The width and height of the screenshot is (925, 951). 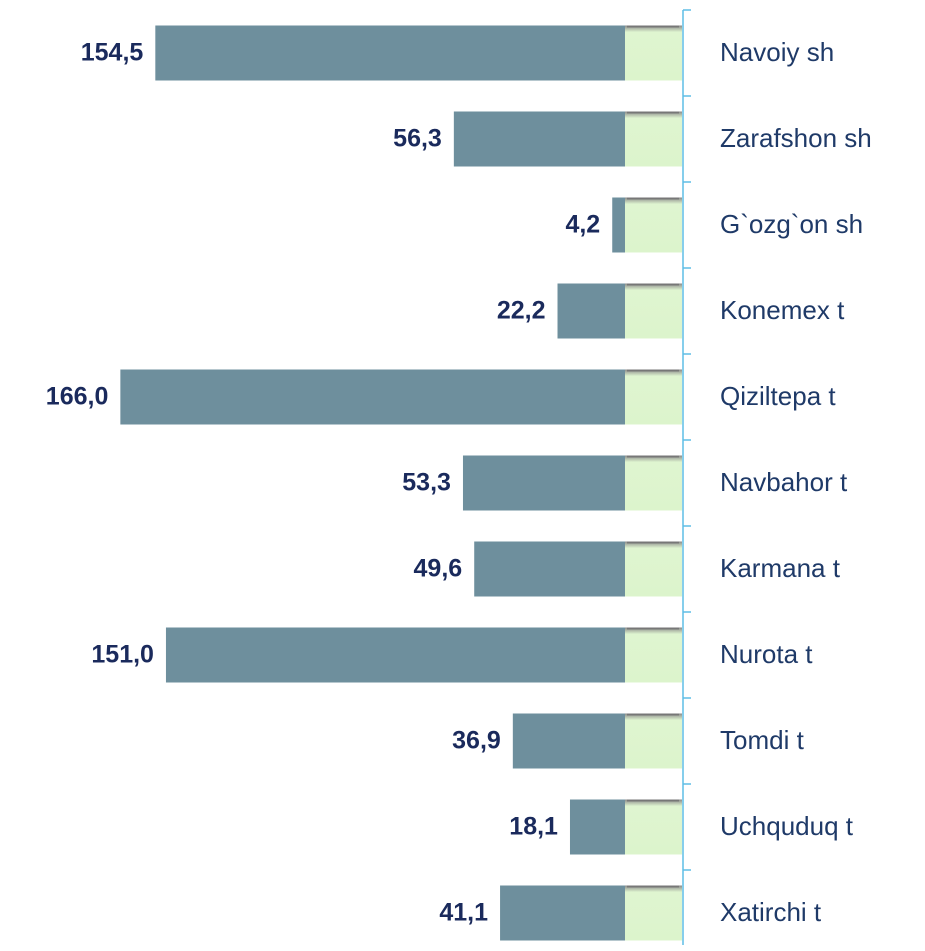 I want to click on value-label: 4,2, so click(x=582, y=225).